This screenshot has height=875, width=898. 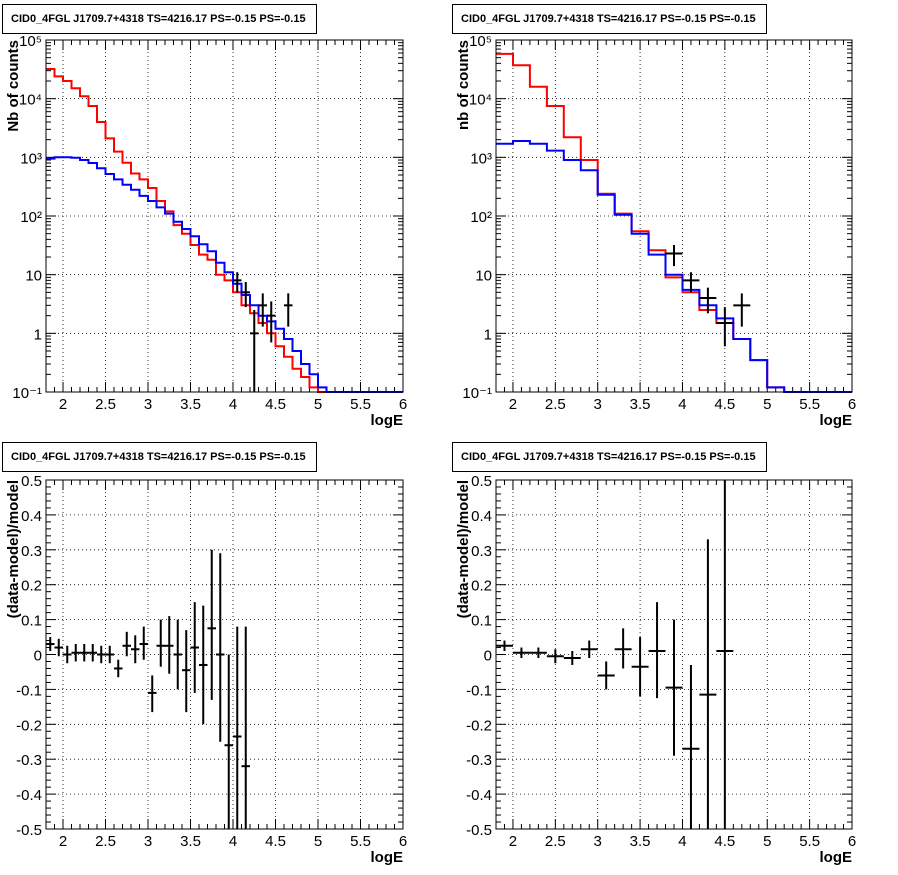 What do you see at coordinates (463, 549) in the screenshot?
I see `y-axis-label: (data-model)/model` at bounding box center [463, 549].